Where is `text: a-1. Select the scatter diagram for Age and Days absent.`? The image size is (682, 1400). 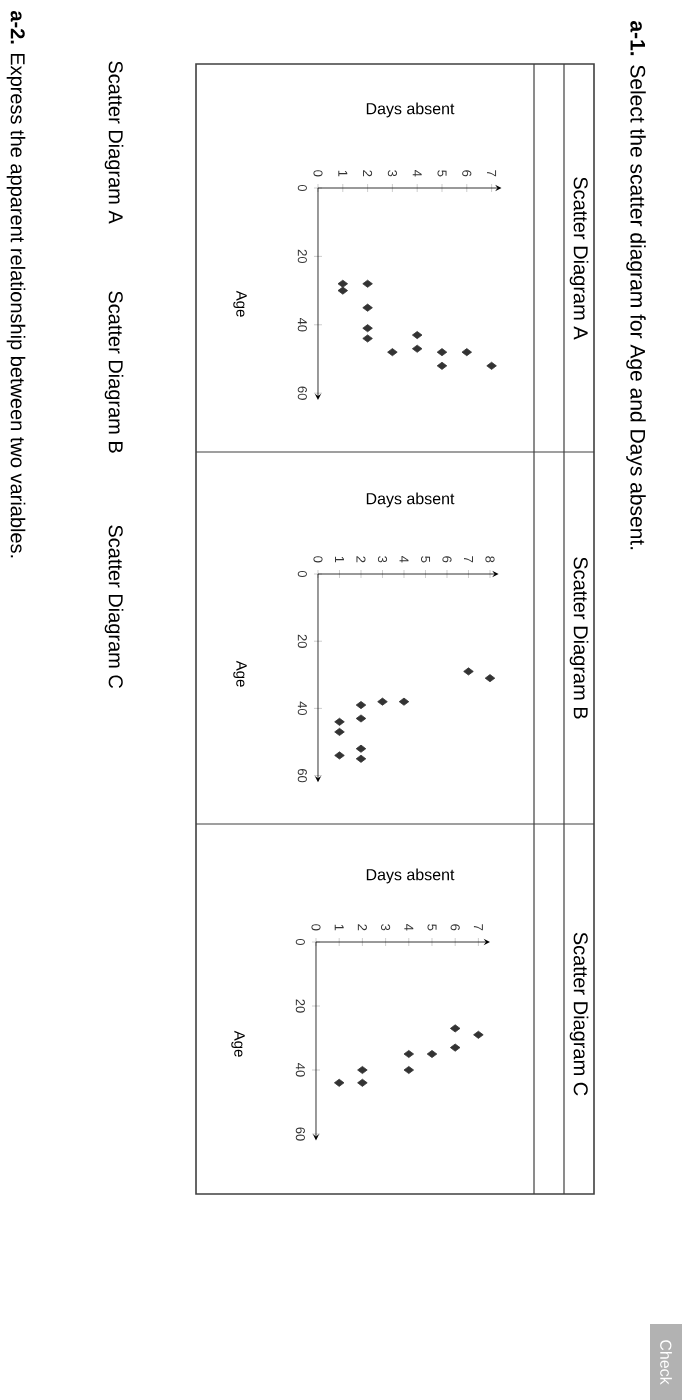 text: a-1. Select the scatter diagram for Age and Days absent. is located at coordinates (636, 285).